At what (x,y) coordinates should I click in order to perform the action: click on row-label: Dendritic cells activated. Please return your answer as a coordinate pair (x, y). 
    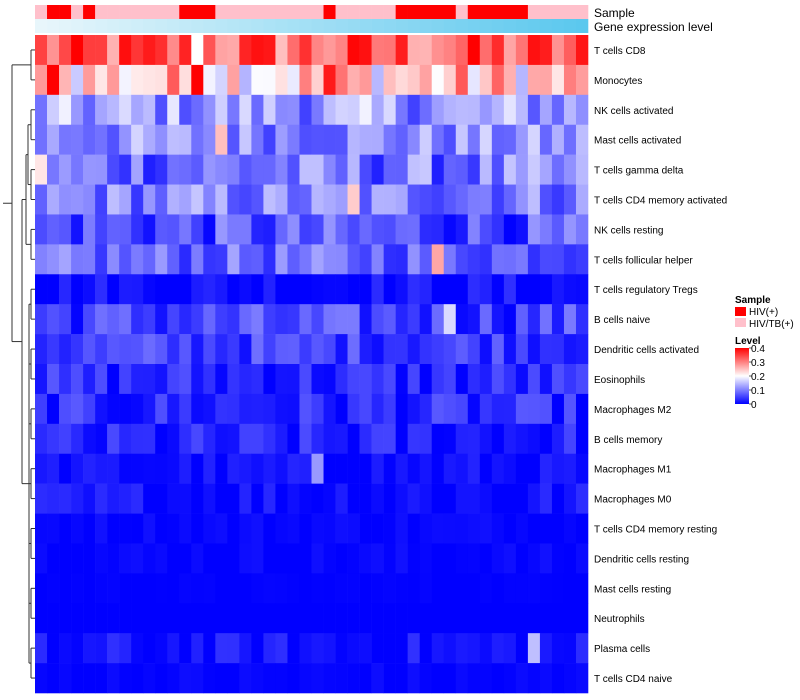
    Looking at the image, I should click on (646, 350).